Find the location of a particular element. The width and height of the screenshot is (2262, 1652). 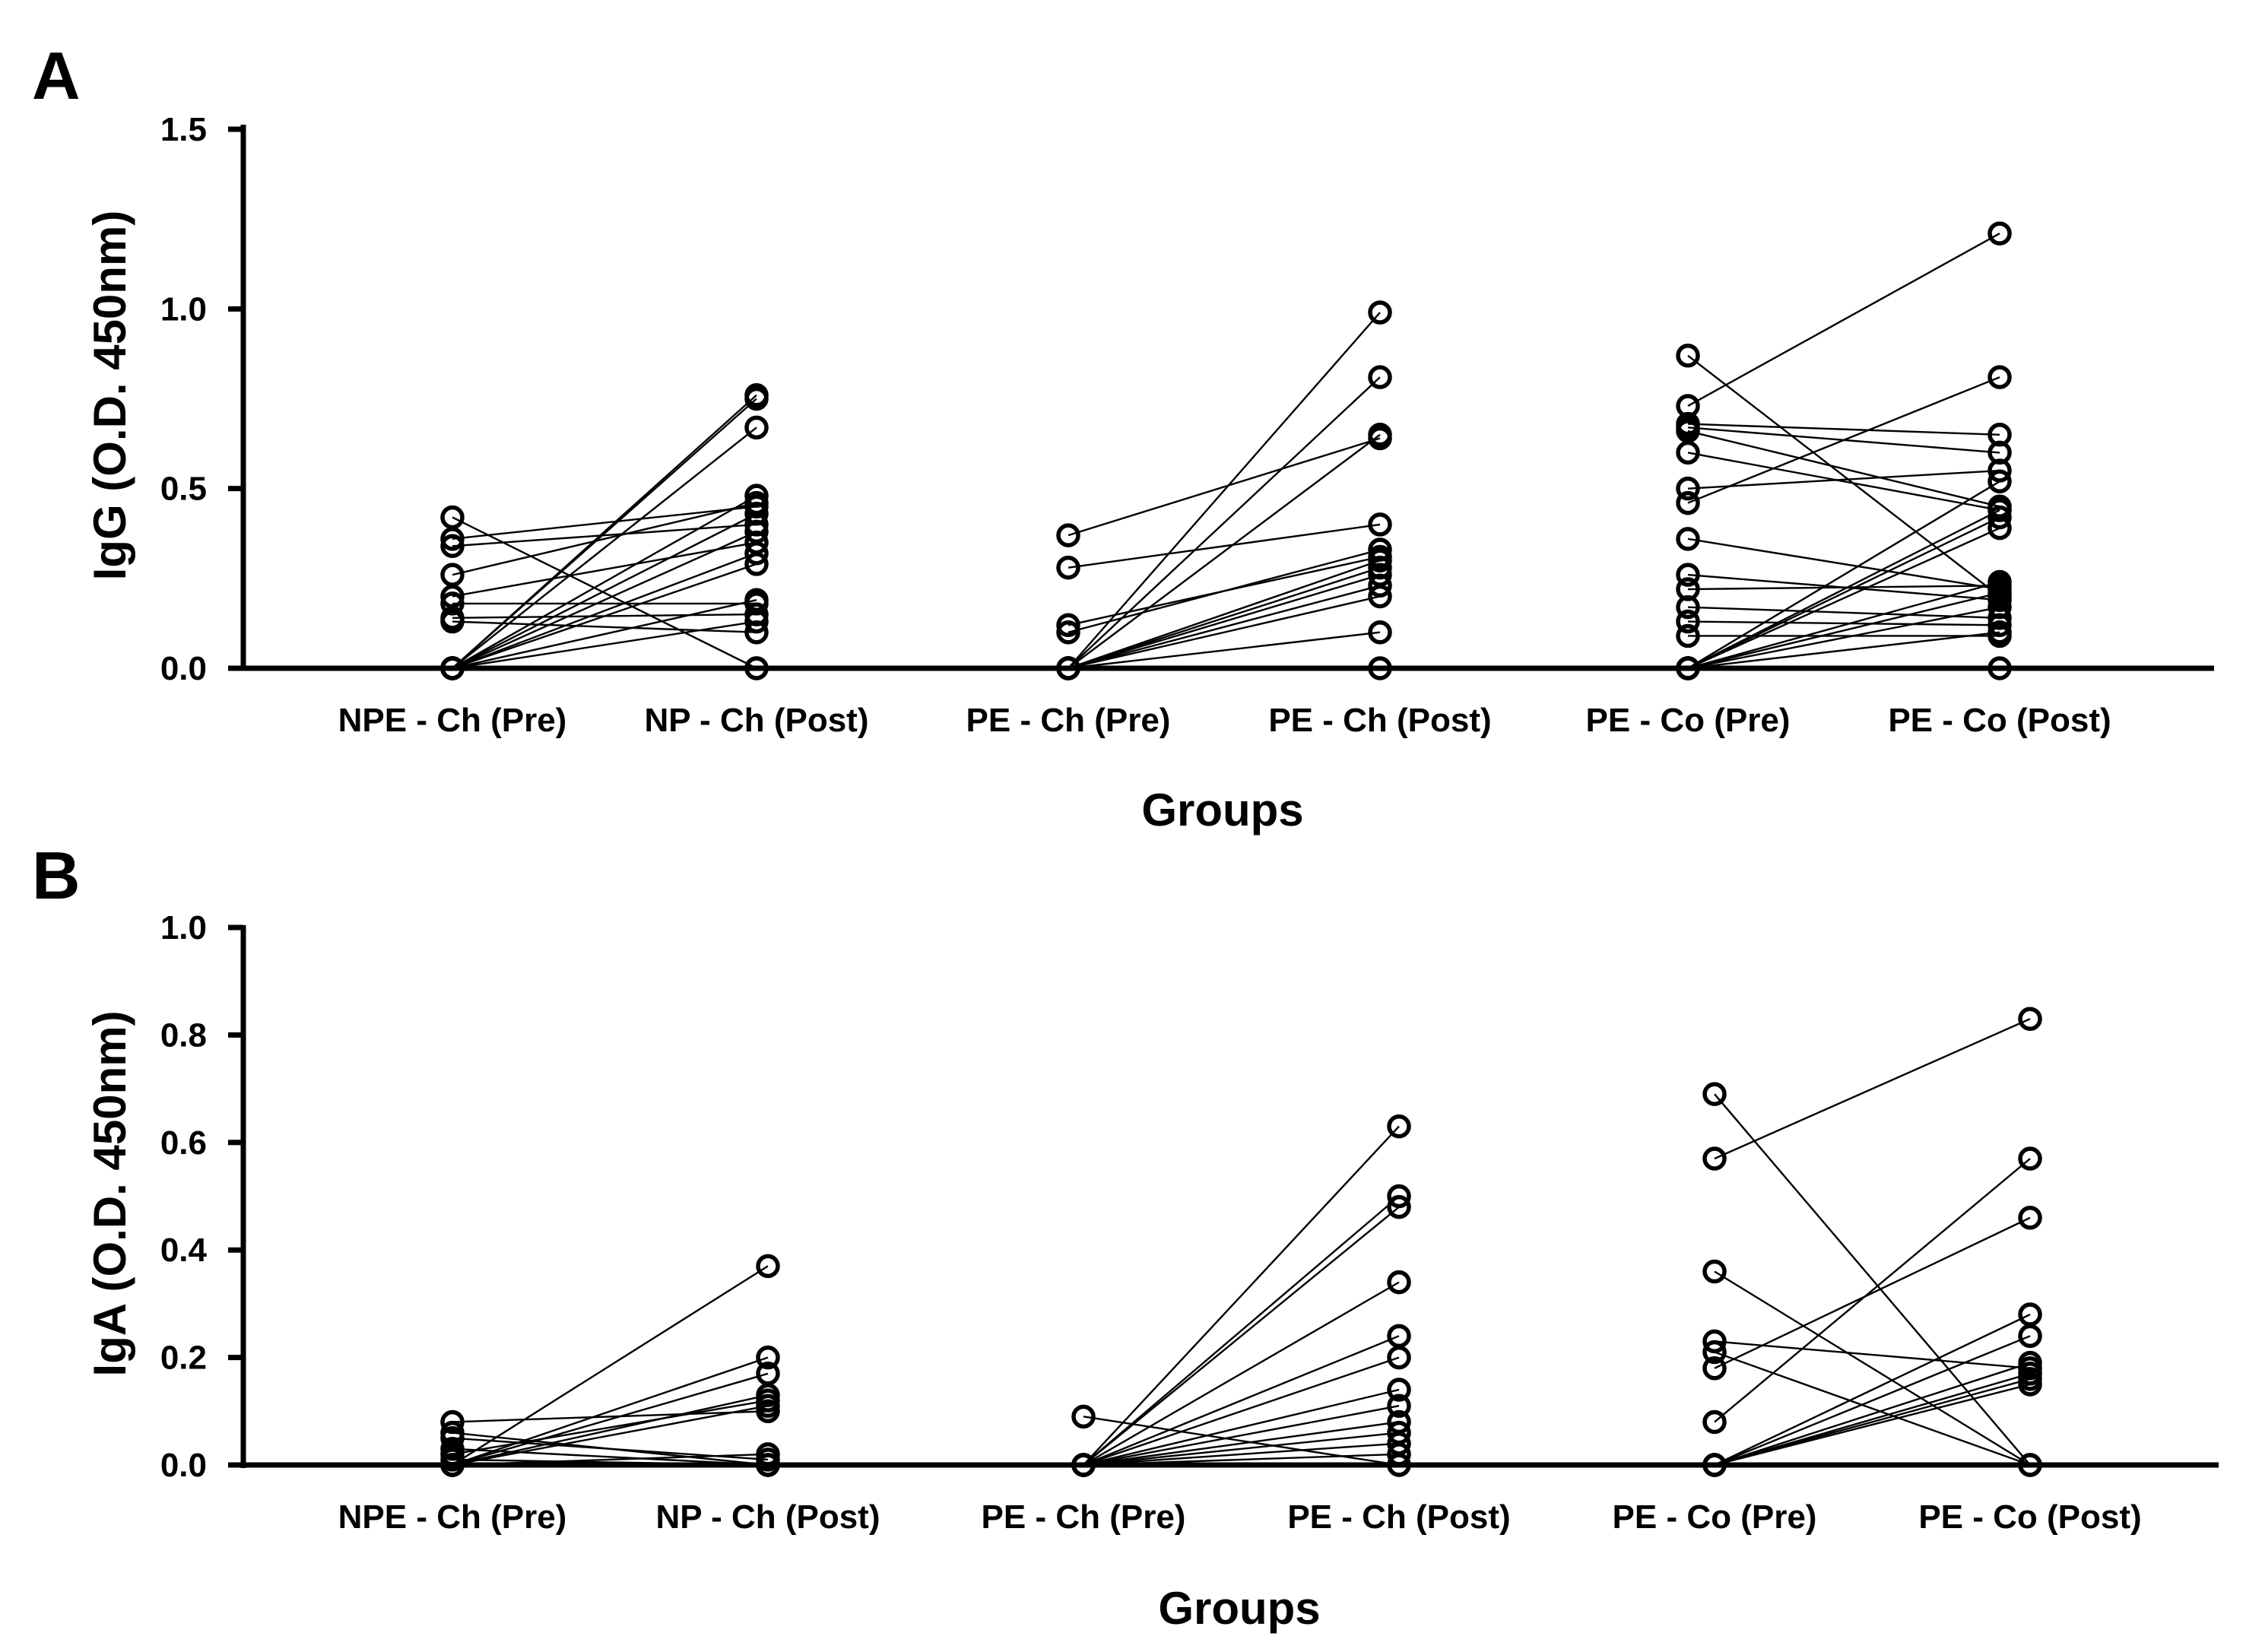

panel-letter-b: B is located at coordinates (57, 875).